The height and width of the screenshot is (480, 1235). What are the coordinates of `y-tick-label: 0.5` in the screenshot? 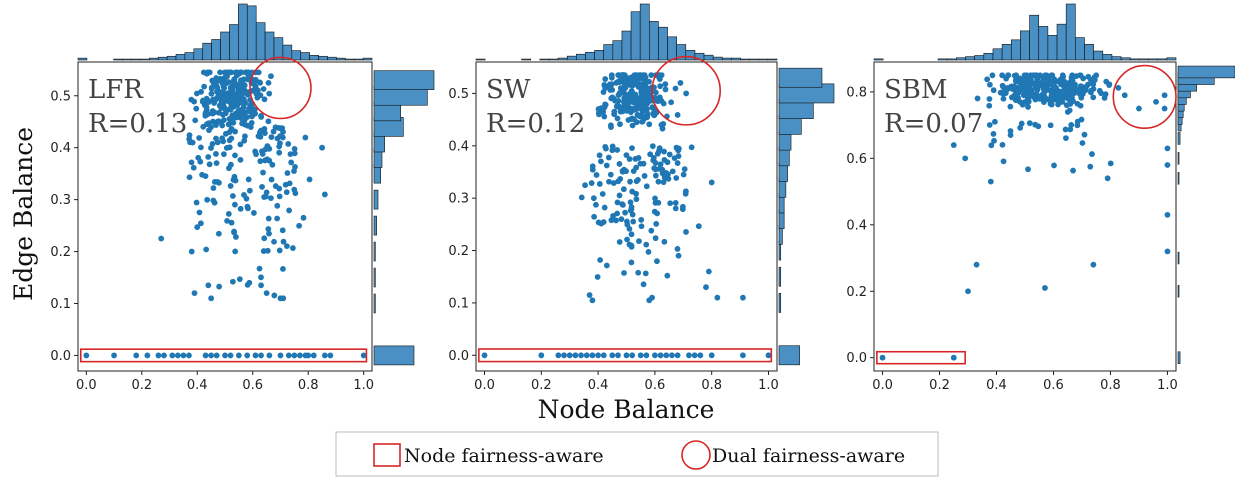 It's located at (60, 96).